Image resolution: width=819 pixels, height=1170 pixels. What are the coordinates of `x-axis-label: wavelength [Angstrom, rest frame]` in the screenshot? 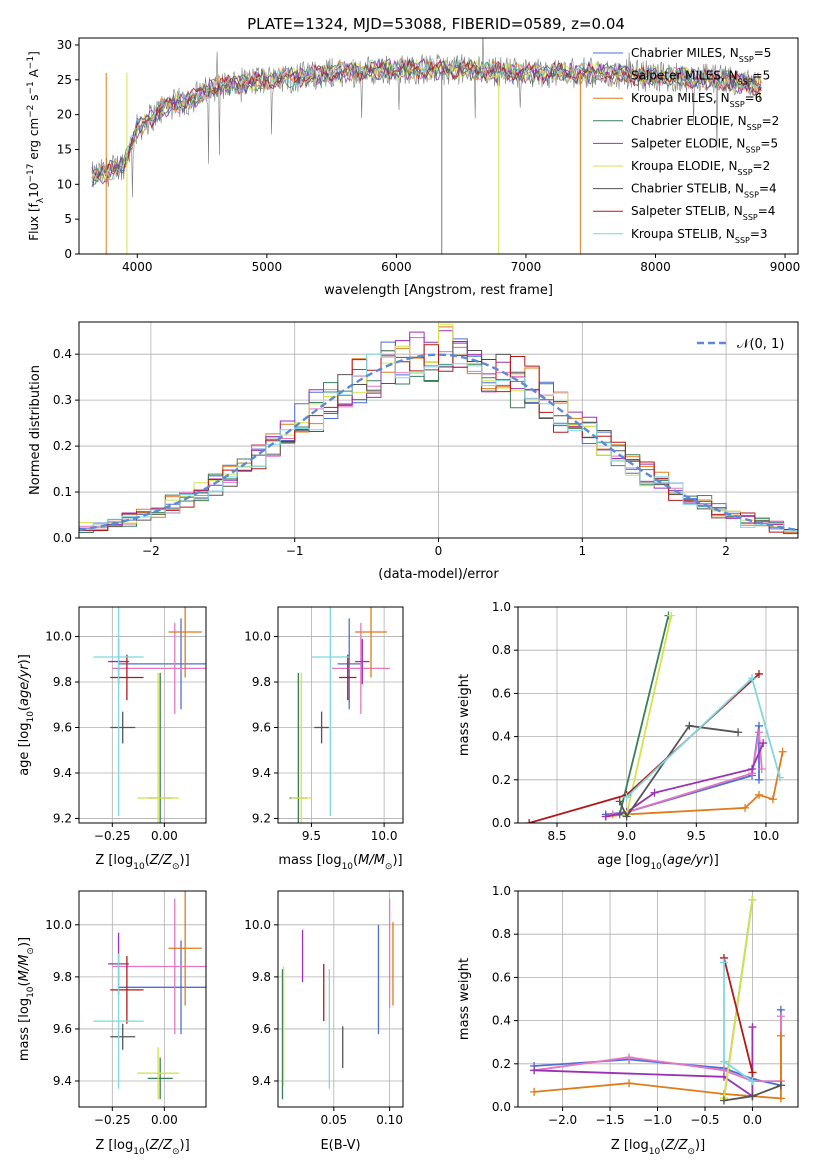 It's located at (438, 290).